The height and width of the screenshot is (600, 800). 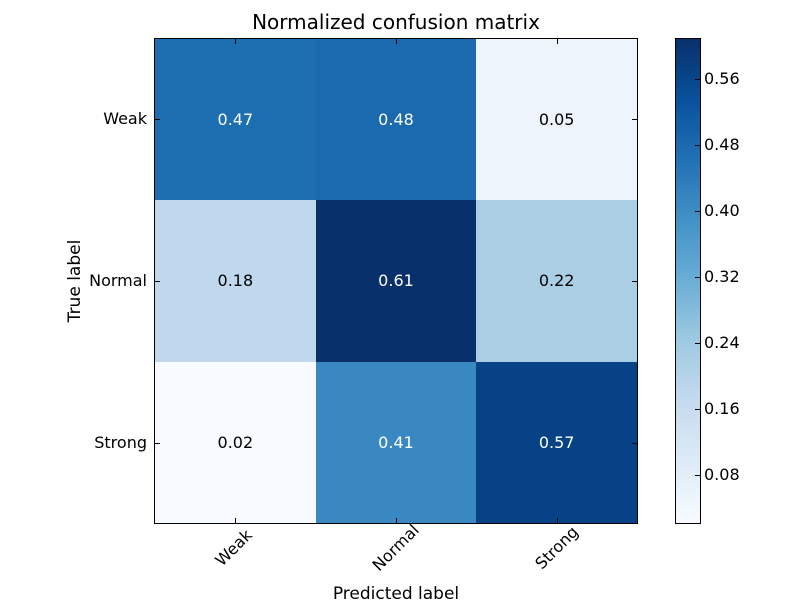 What do you see at coordinates (722, 342) in the screenshot?
I see `colorbar-tick-label: 0.24` at bounding box center [722, 342].